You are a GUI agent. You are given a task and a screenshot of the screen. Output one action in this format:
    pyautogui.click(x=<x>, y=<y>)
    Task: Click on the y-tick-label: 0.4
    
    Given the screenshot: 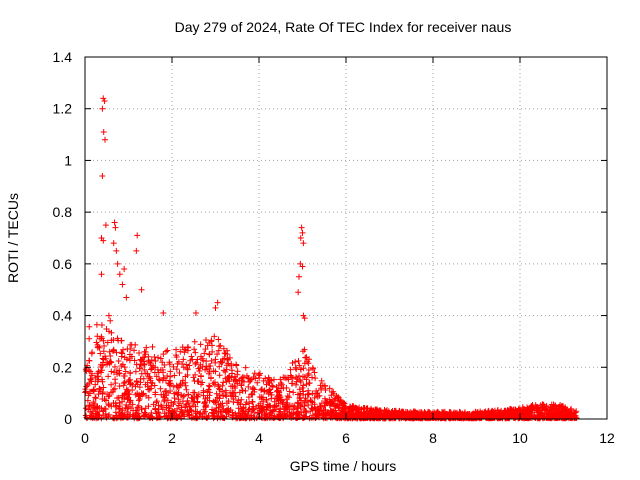 What is the action you would take?
    pyautogui.click(x=63, y=316)
    